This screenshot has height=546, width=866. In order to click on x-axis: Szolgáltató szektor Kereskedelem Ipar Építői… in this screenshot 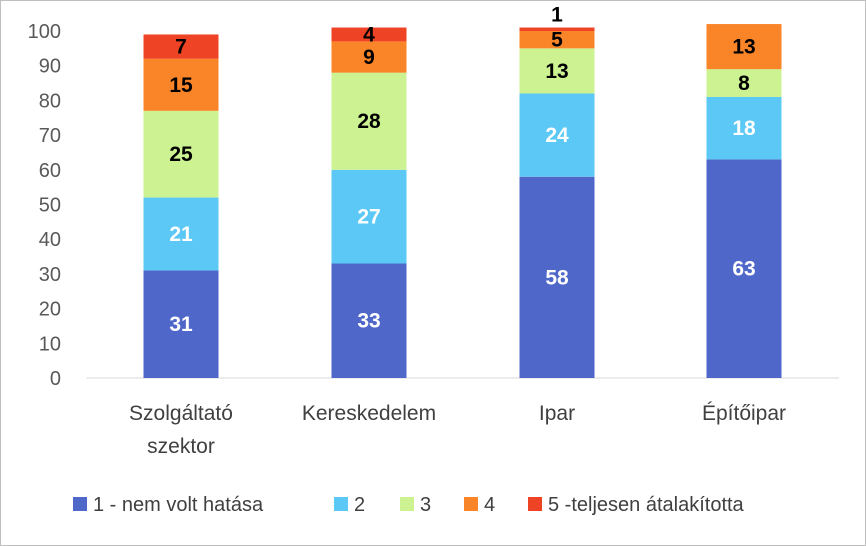, I will do `click(457, 430)`.